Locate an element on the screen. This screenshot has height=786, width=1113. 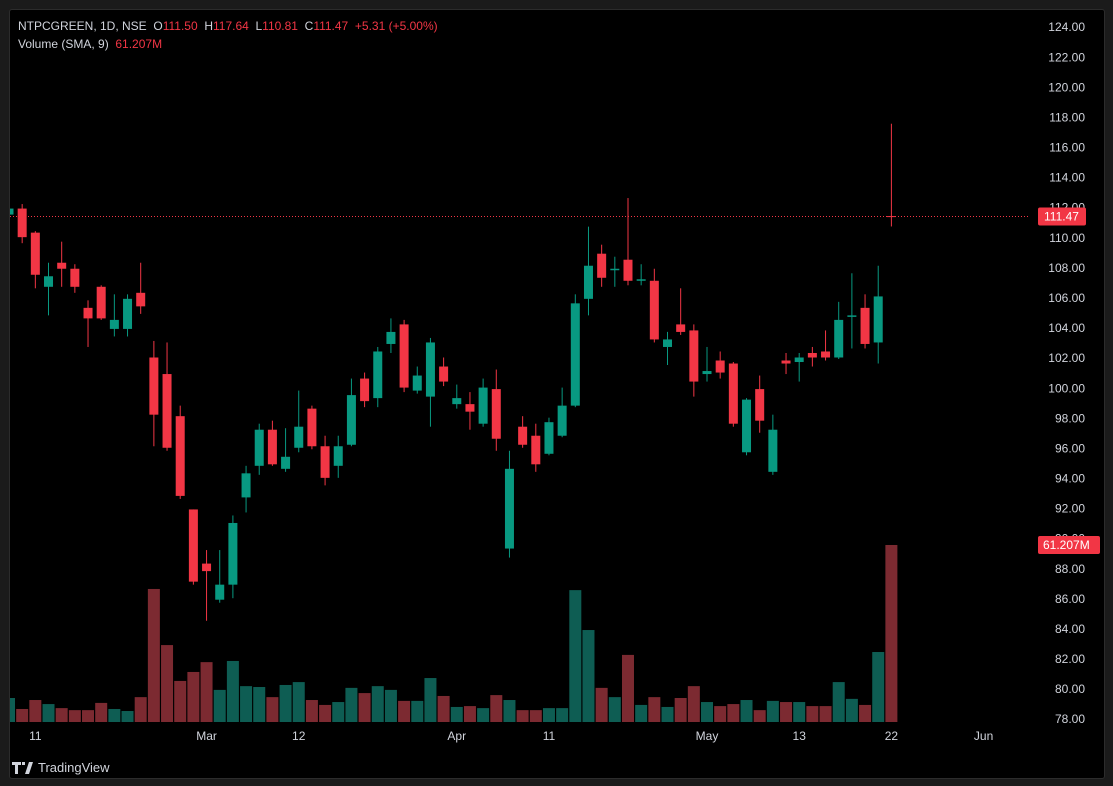
y-tick-label: 100.00 is located at coordinates (1066, 388).